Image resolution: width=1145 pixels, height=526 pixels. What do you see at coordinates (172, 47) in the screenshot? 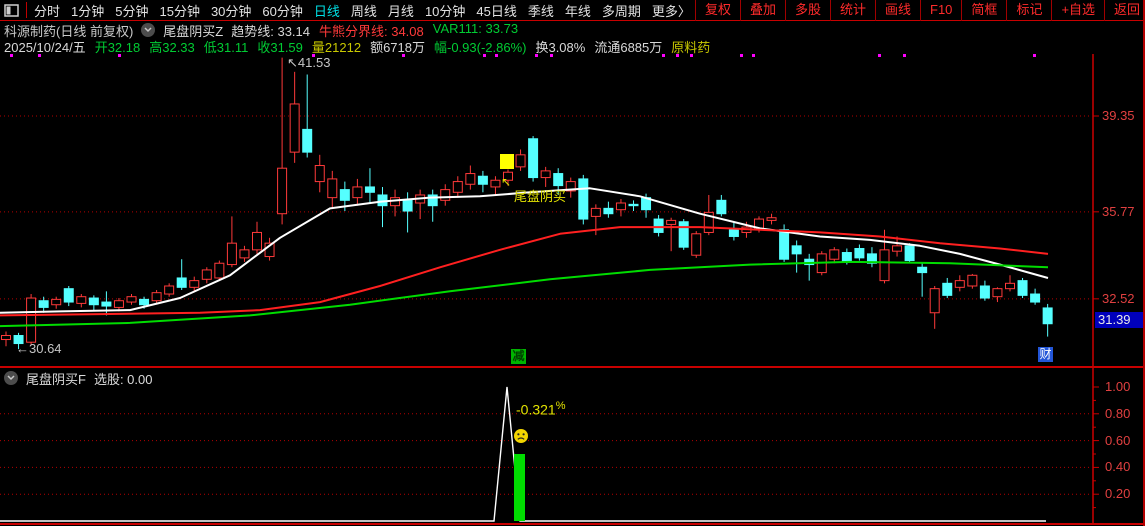
I see `quote-segment: 高32.33` at bounding box center [172, 47].